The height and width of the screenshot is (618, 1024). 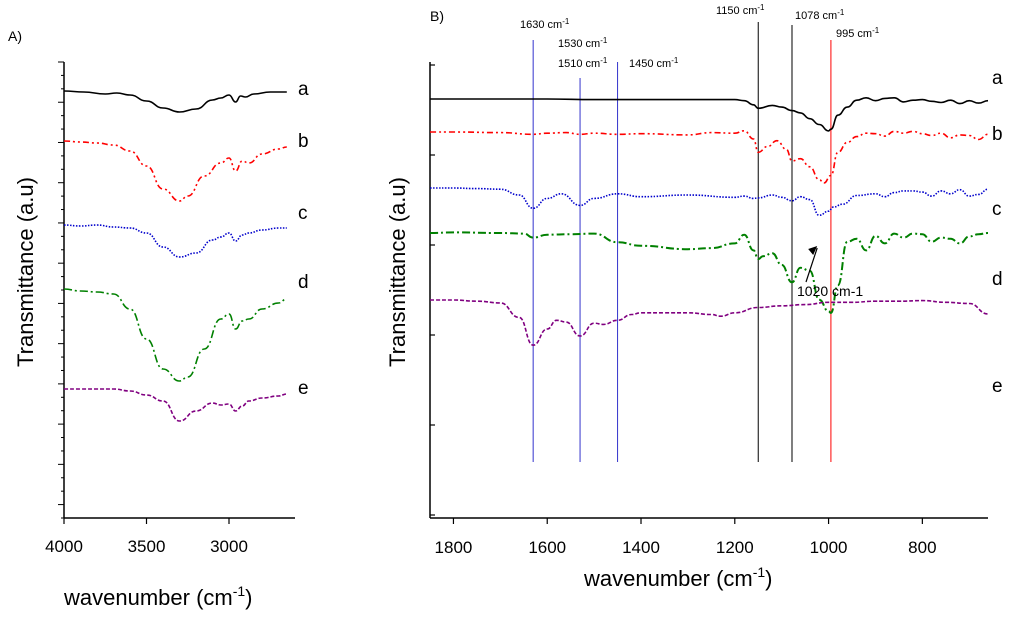 I want to click on annotation-arrow, so click(x=811, y=265).